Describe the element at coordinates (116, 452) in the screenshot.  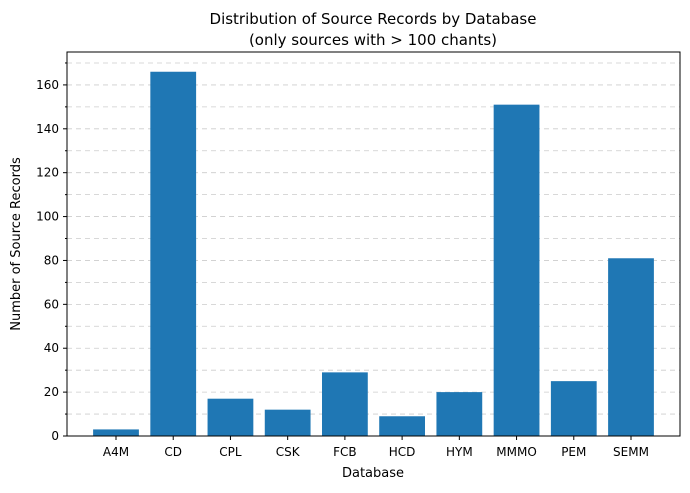
I see `x-tick-label: A4M` at that location.